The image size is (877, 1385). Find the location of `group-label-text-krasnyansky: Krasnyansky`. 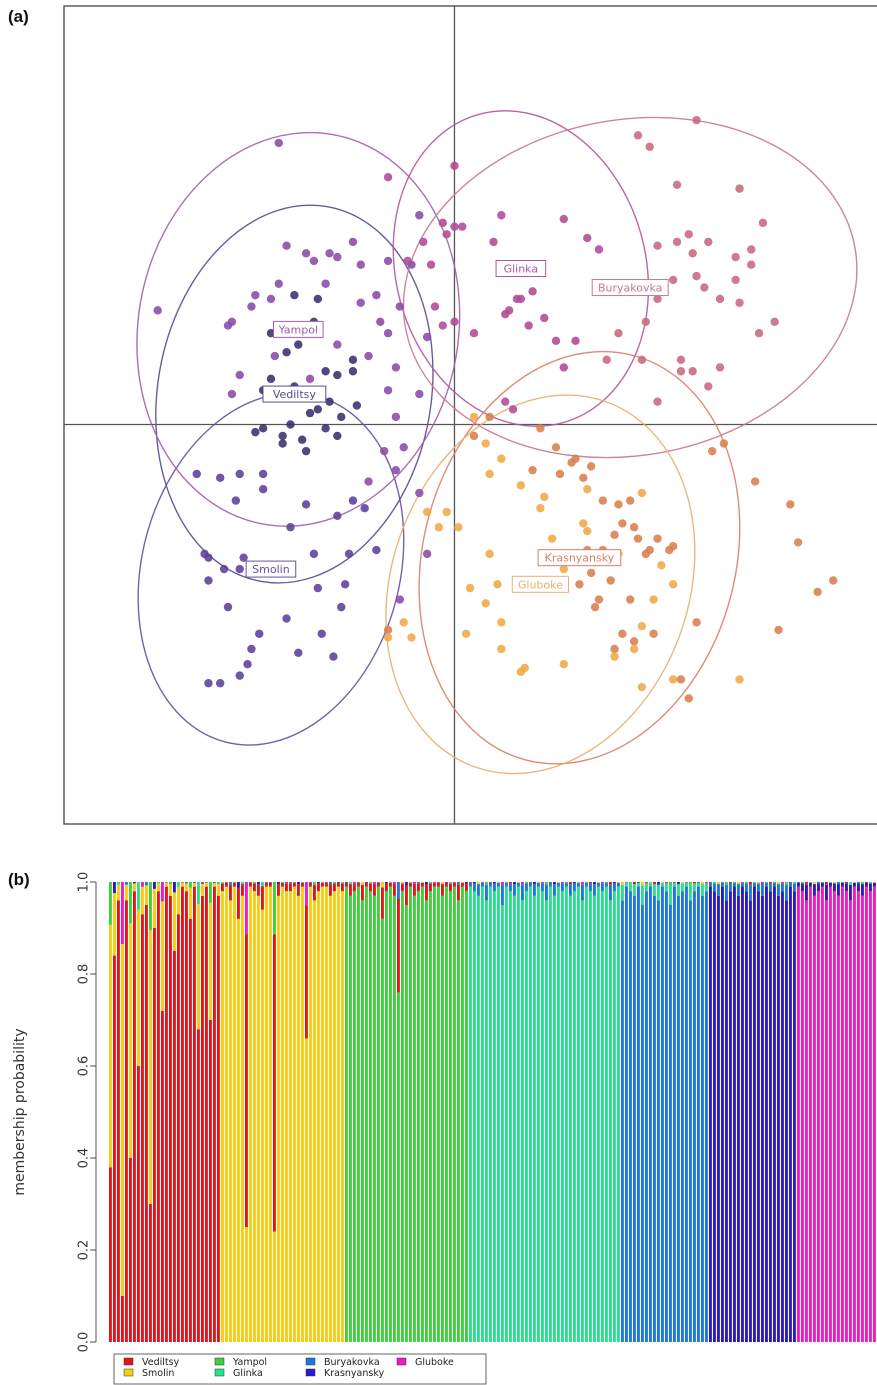

group-label-text-krasnyansky: Krasnyansky is located at coordinates (580, 558).